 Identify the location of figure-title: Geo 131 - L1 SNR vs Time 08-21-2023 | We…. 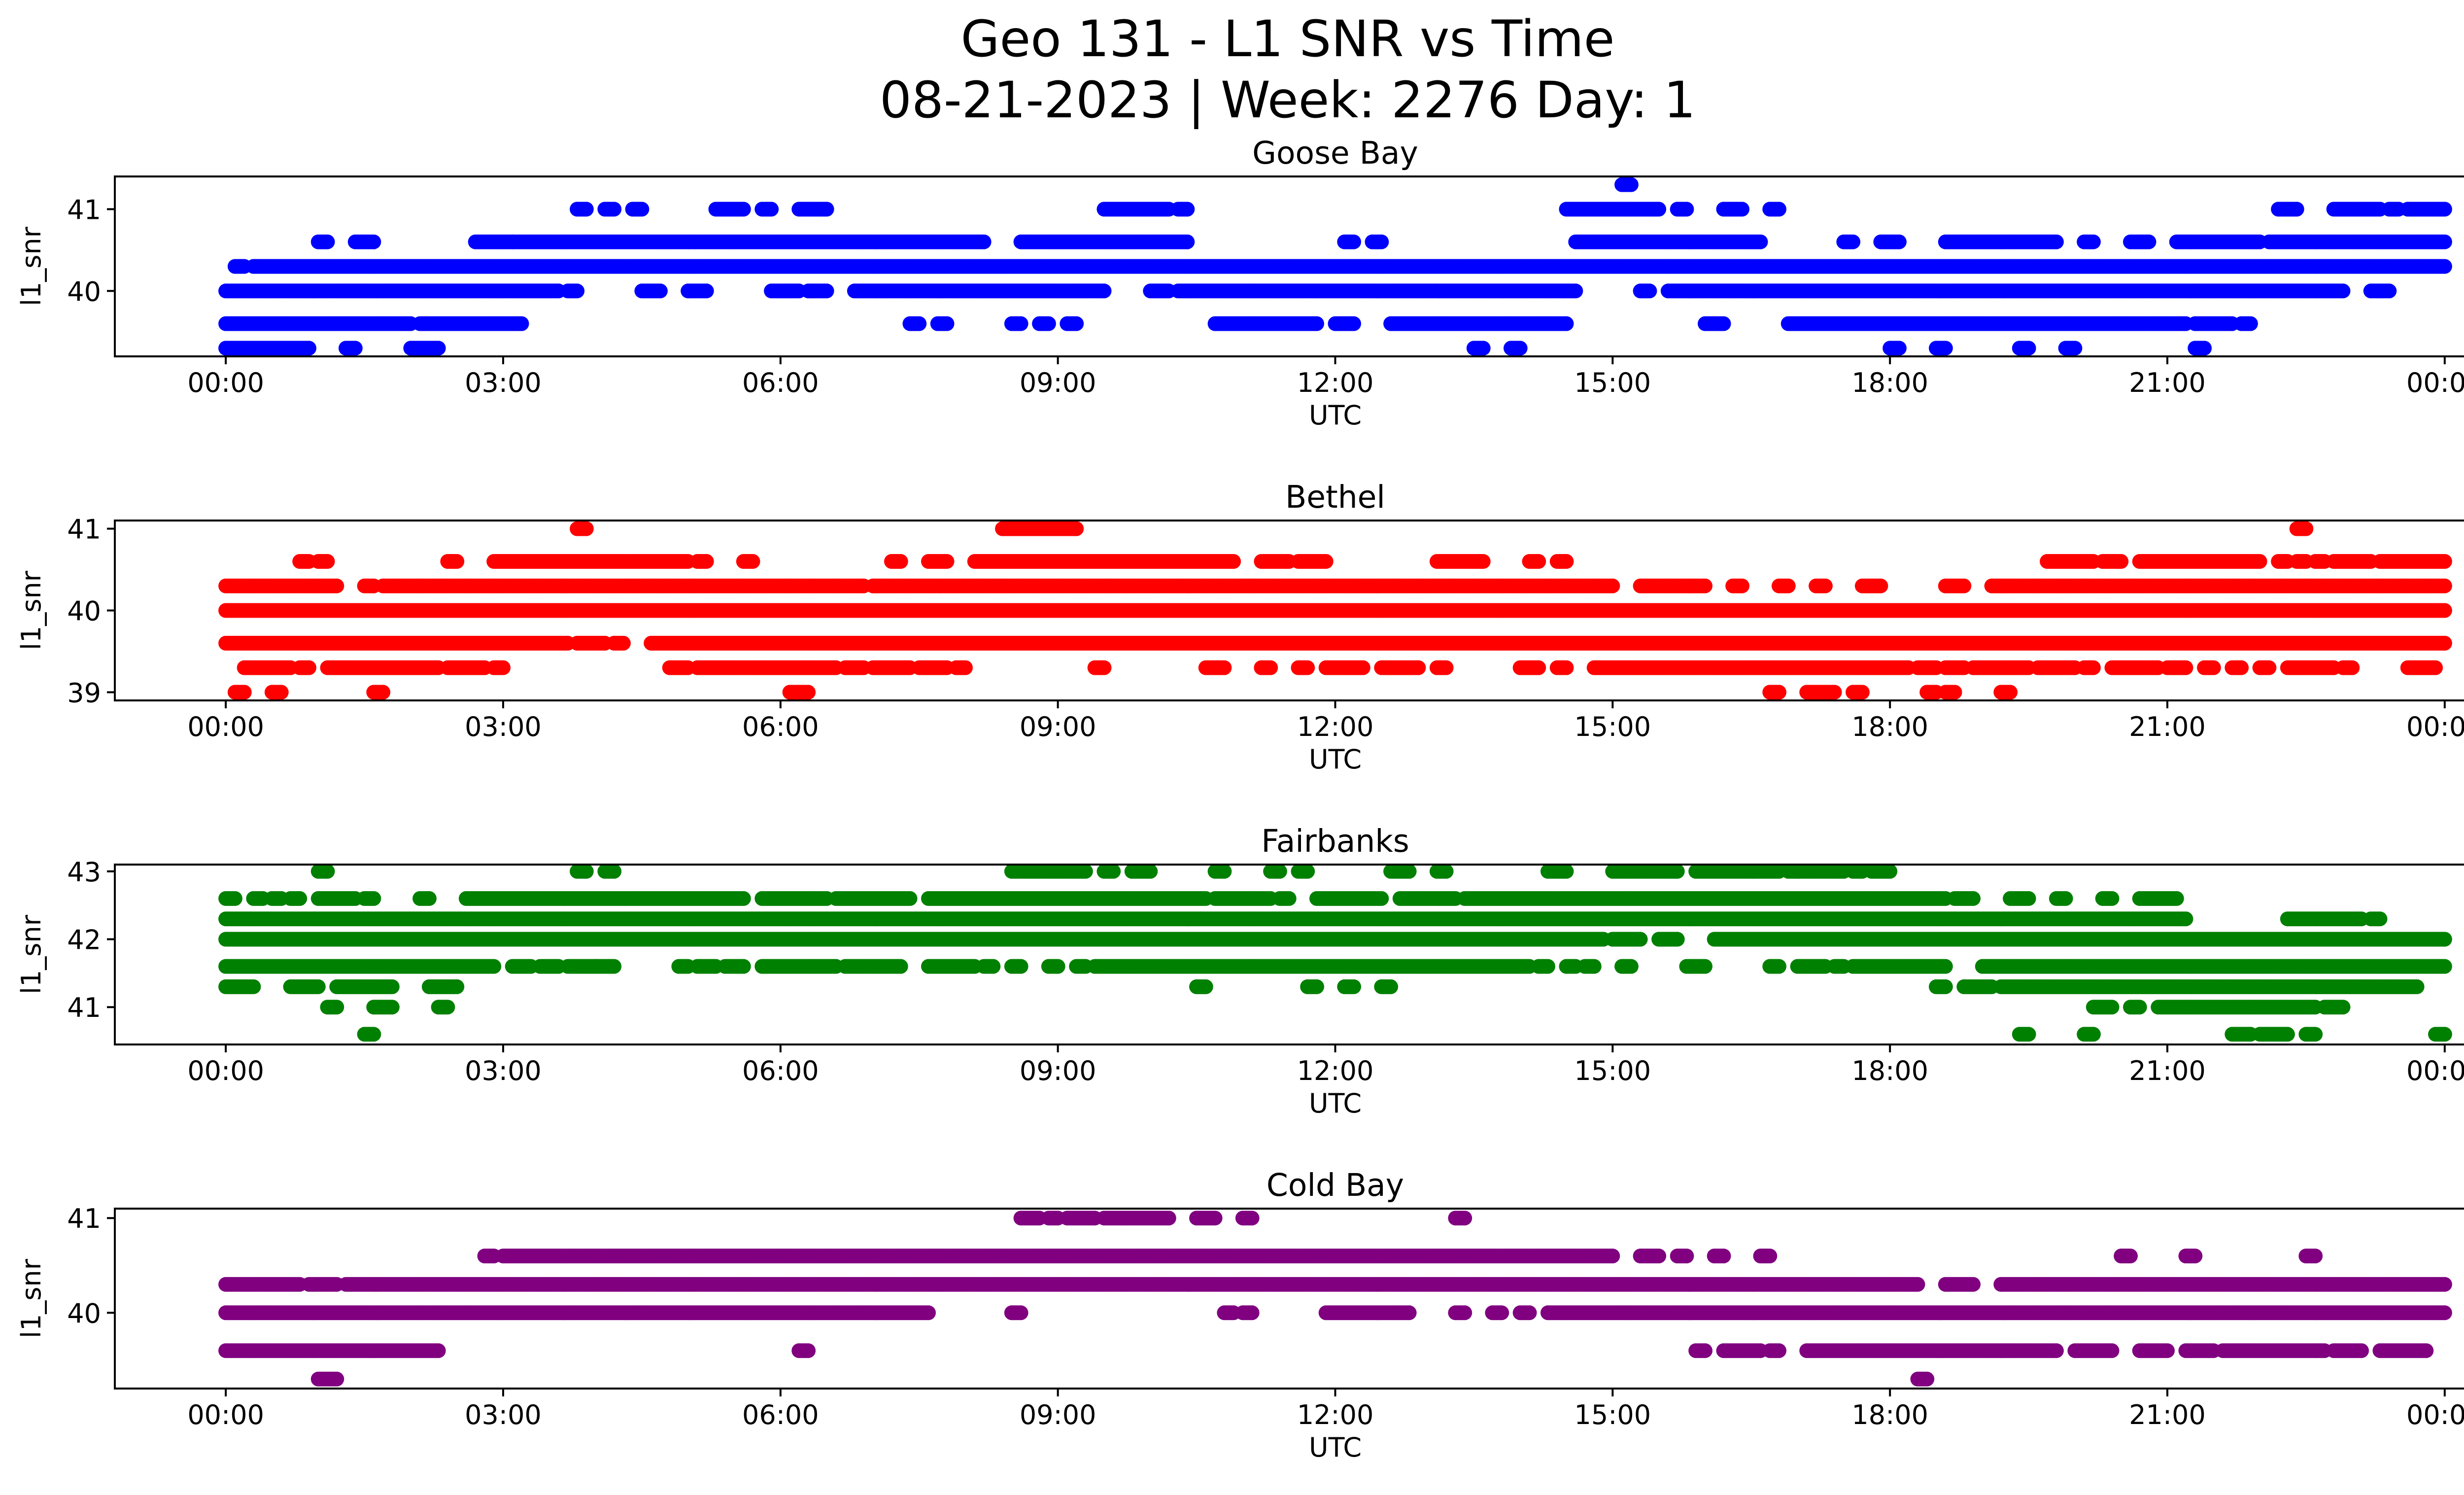
(1232, 70).